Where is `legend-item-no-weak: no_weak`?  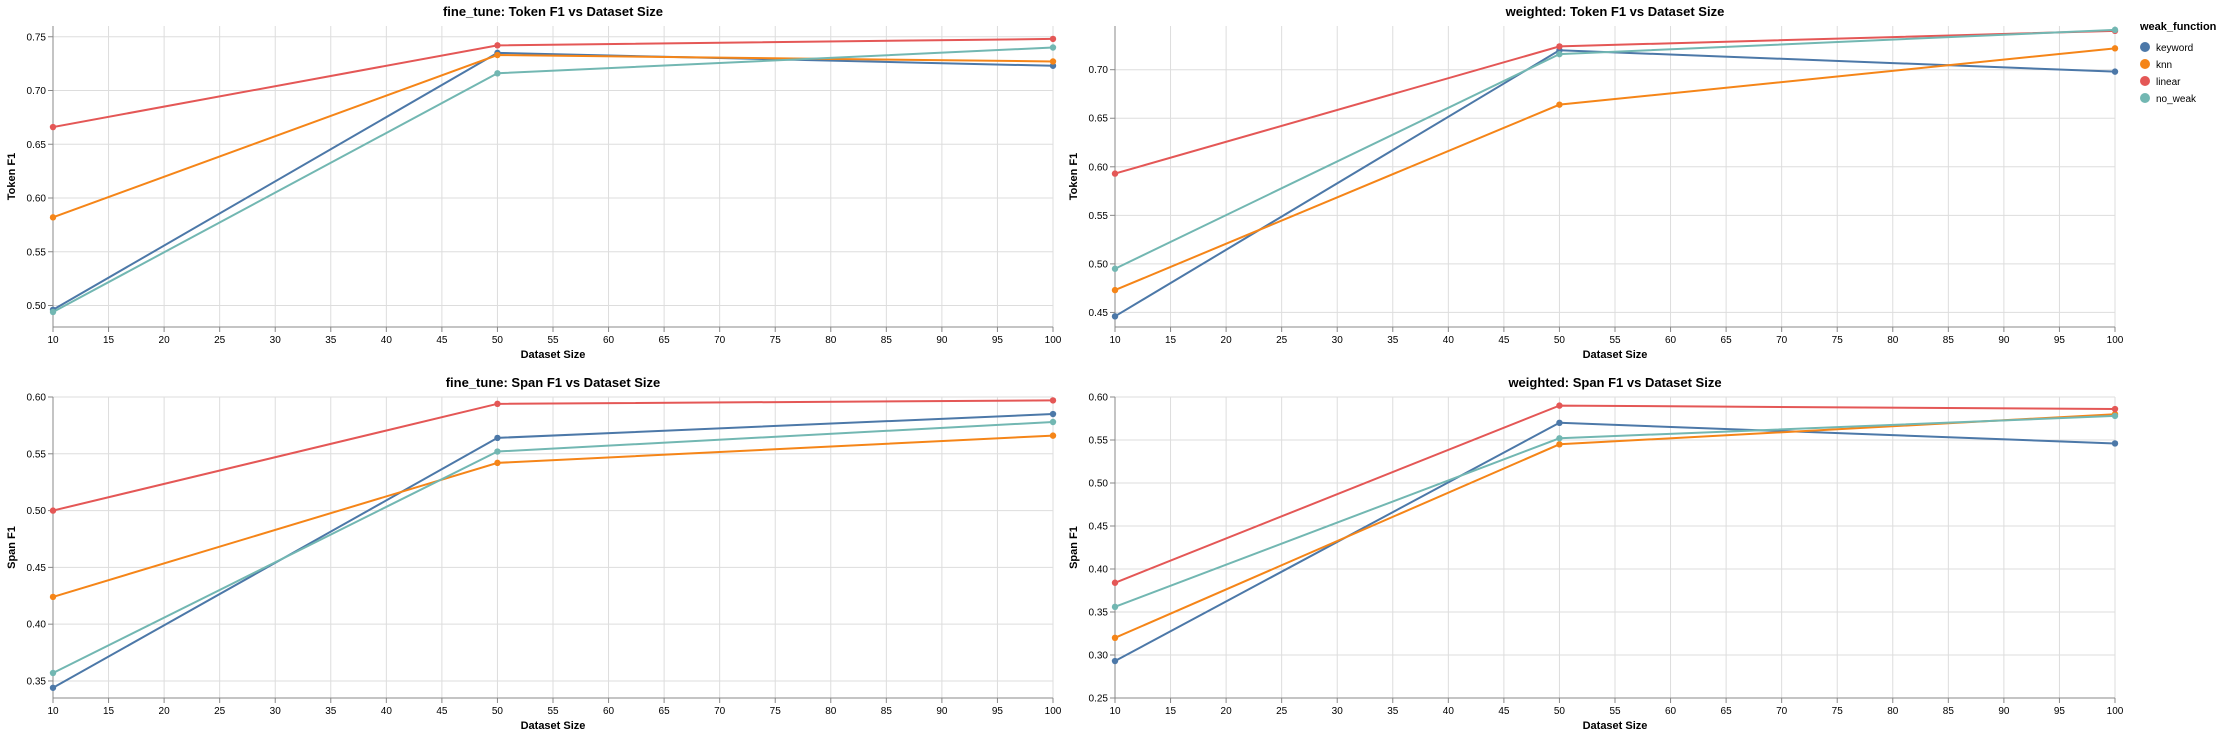 legend-item-no-weak: no_weak is located at coordinates (2168, 99).